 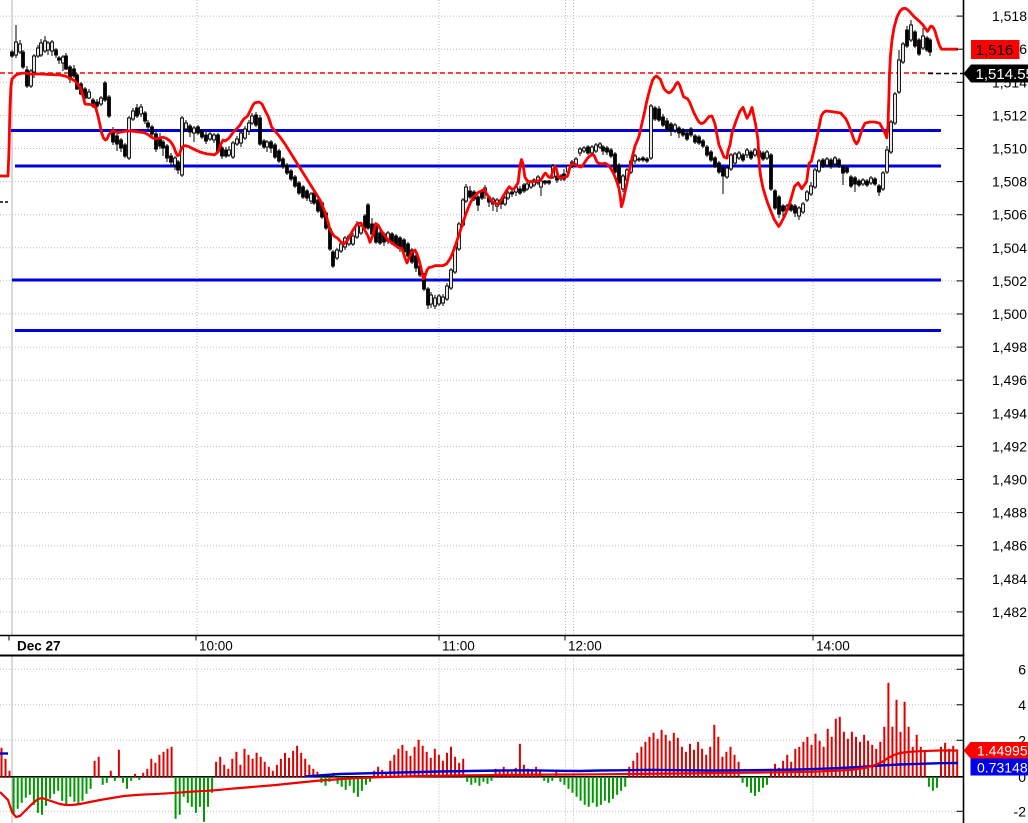 What do you see at coordinates (1022, 777) in the screenshot?
I see `svg-text: 0` at bounding box center [1022, 777].